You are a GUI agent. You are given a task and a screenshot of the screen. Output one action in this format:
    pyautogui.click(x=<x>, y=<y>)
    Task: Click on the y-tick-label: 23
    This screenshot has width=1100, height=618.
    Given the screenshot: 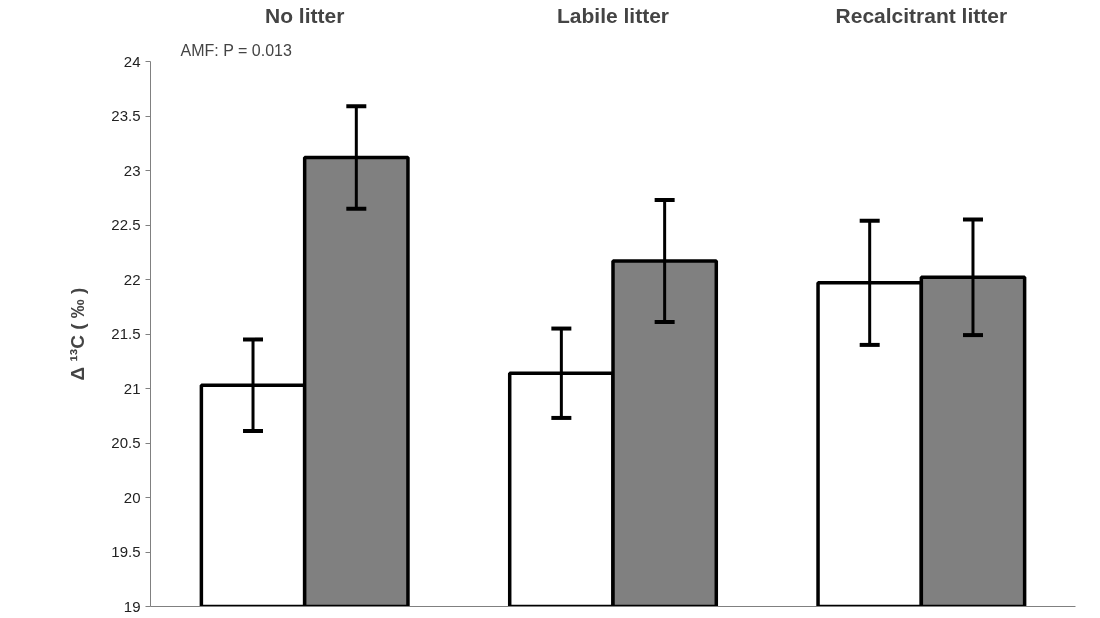 What is the action you would take?
    pyautogui.click(x=132, y=170)
    